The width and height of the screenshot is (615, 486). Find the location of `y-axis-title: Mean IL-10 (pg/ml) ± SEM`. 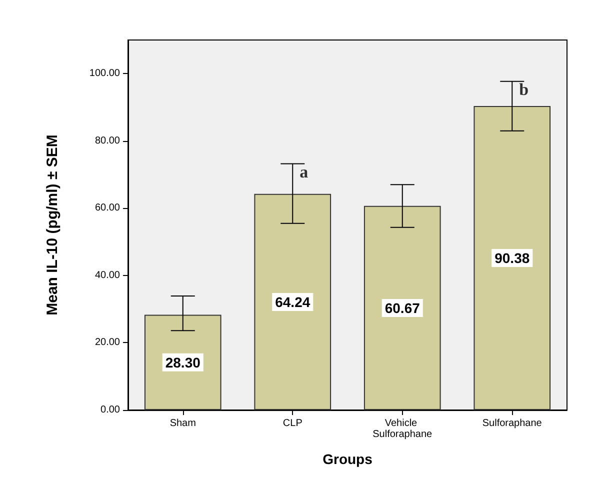

y-axis-title: Mean IL-10 (pg/ml) ± SEM is located at coordinates (52, 225).